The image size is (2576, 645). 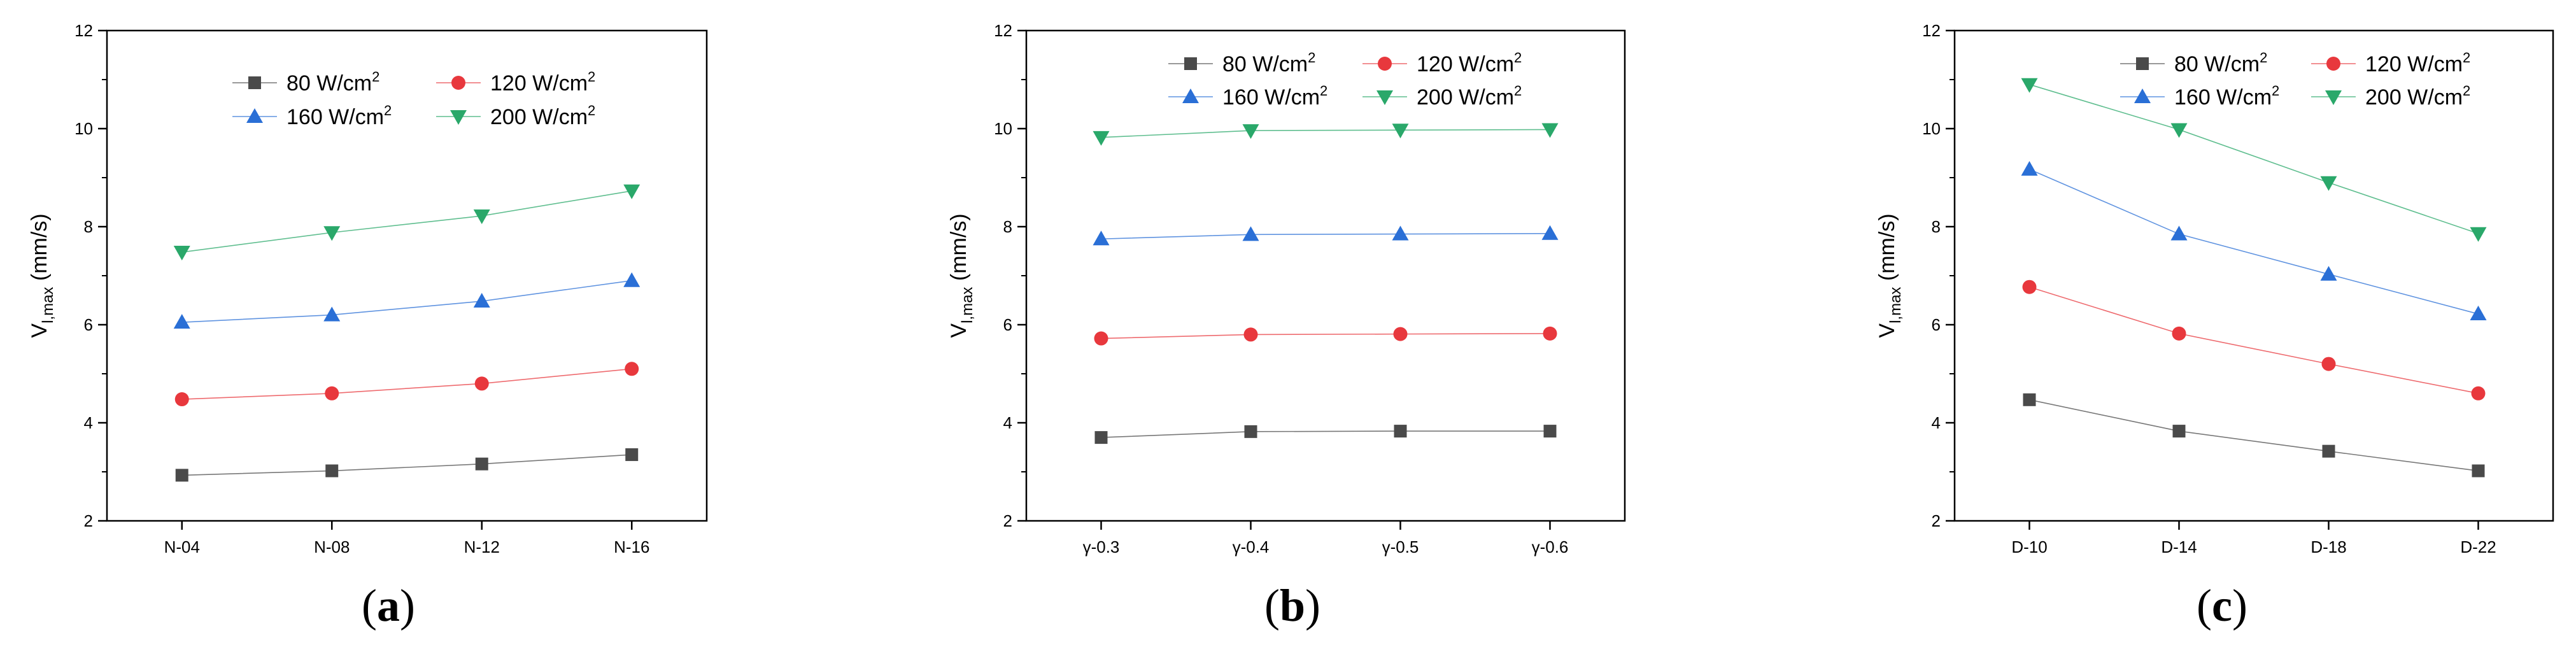 What do you see at coordinates (1101, 546) in the screenshot?
I see `x-tick-label: γ-0.3` at bounding box center [1101, 546].